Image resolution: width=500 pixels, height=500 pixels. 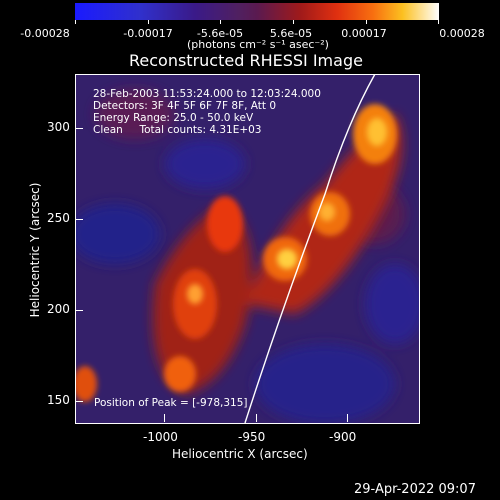 I want to click on colorbar-tick-label: -5.6e-05, so click(x=220, y=33).